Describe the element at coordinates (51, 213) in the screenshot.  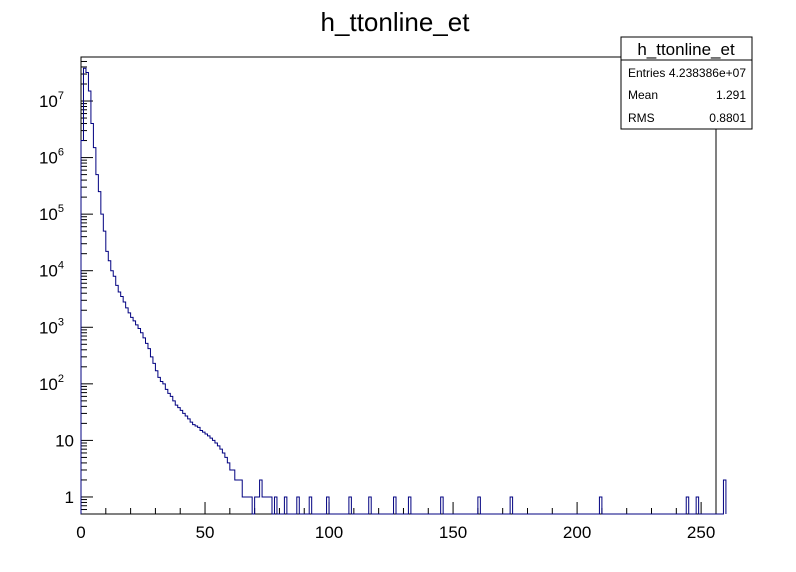
I see `y-tick-label: 10⁵` at that location.